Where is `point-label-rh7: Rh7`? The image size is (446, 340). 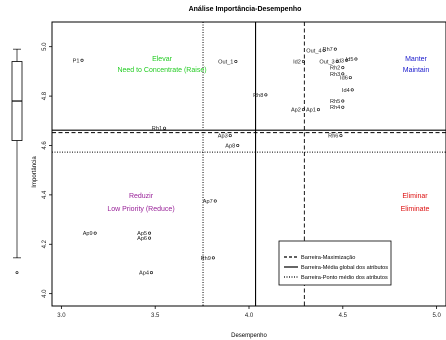 point-label-rh7: Rh7 is located at coordinates (328, 50).